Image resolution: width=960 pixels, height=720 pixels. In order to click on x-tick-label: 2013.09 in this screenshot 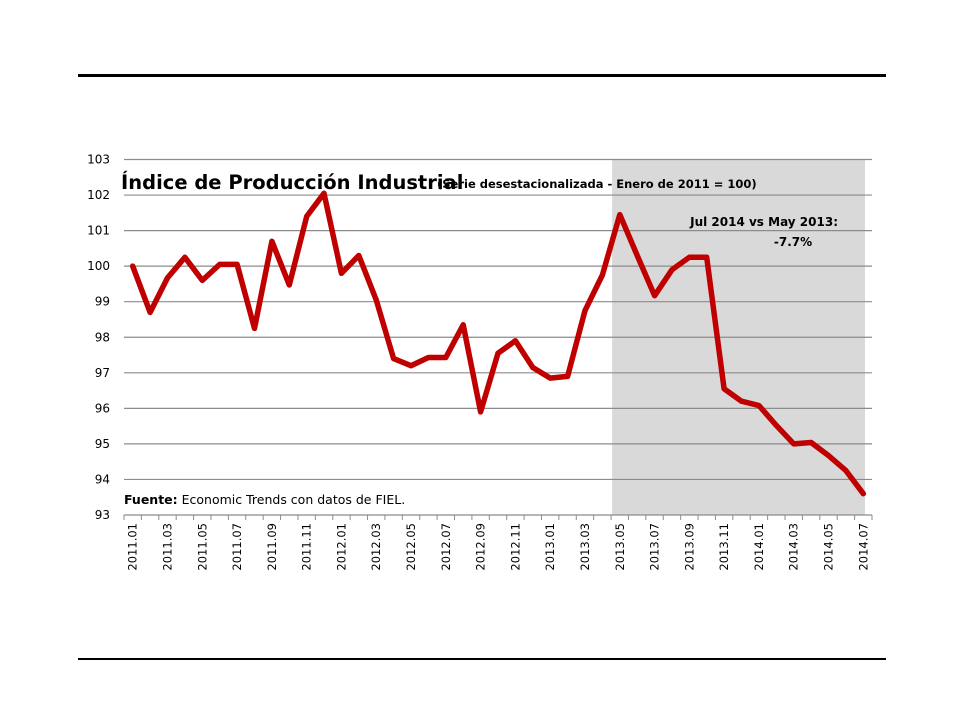, I will do `click(689, 547)`.